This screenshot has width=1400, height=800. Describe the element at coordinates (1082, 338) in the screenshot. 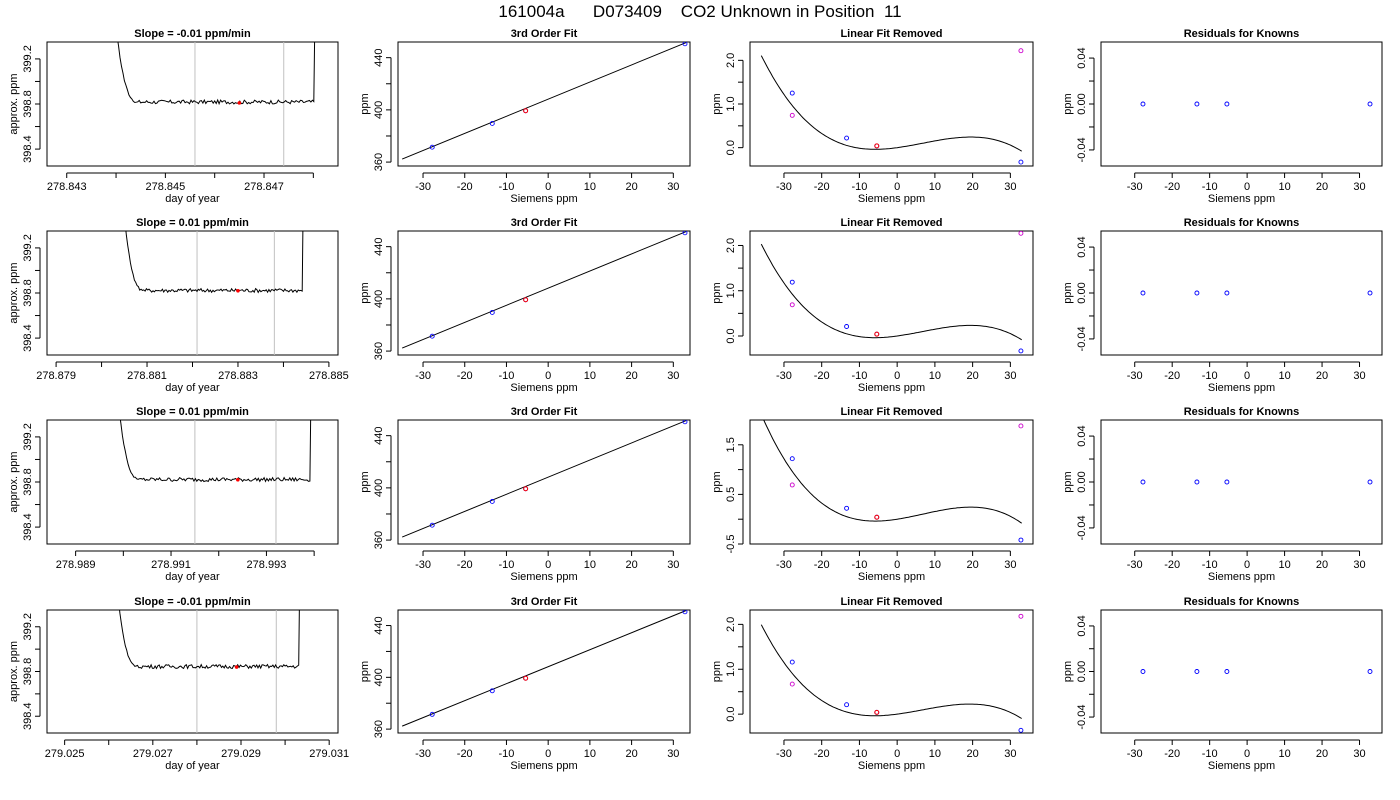

I see `y-tick-label: -0.04` at that location.